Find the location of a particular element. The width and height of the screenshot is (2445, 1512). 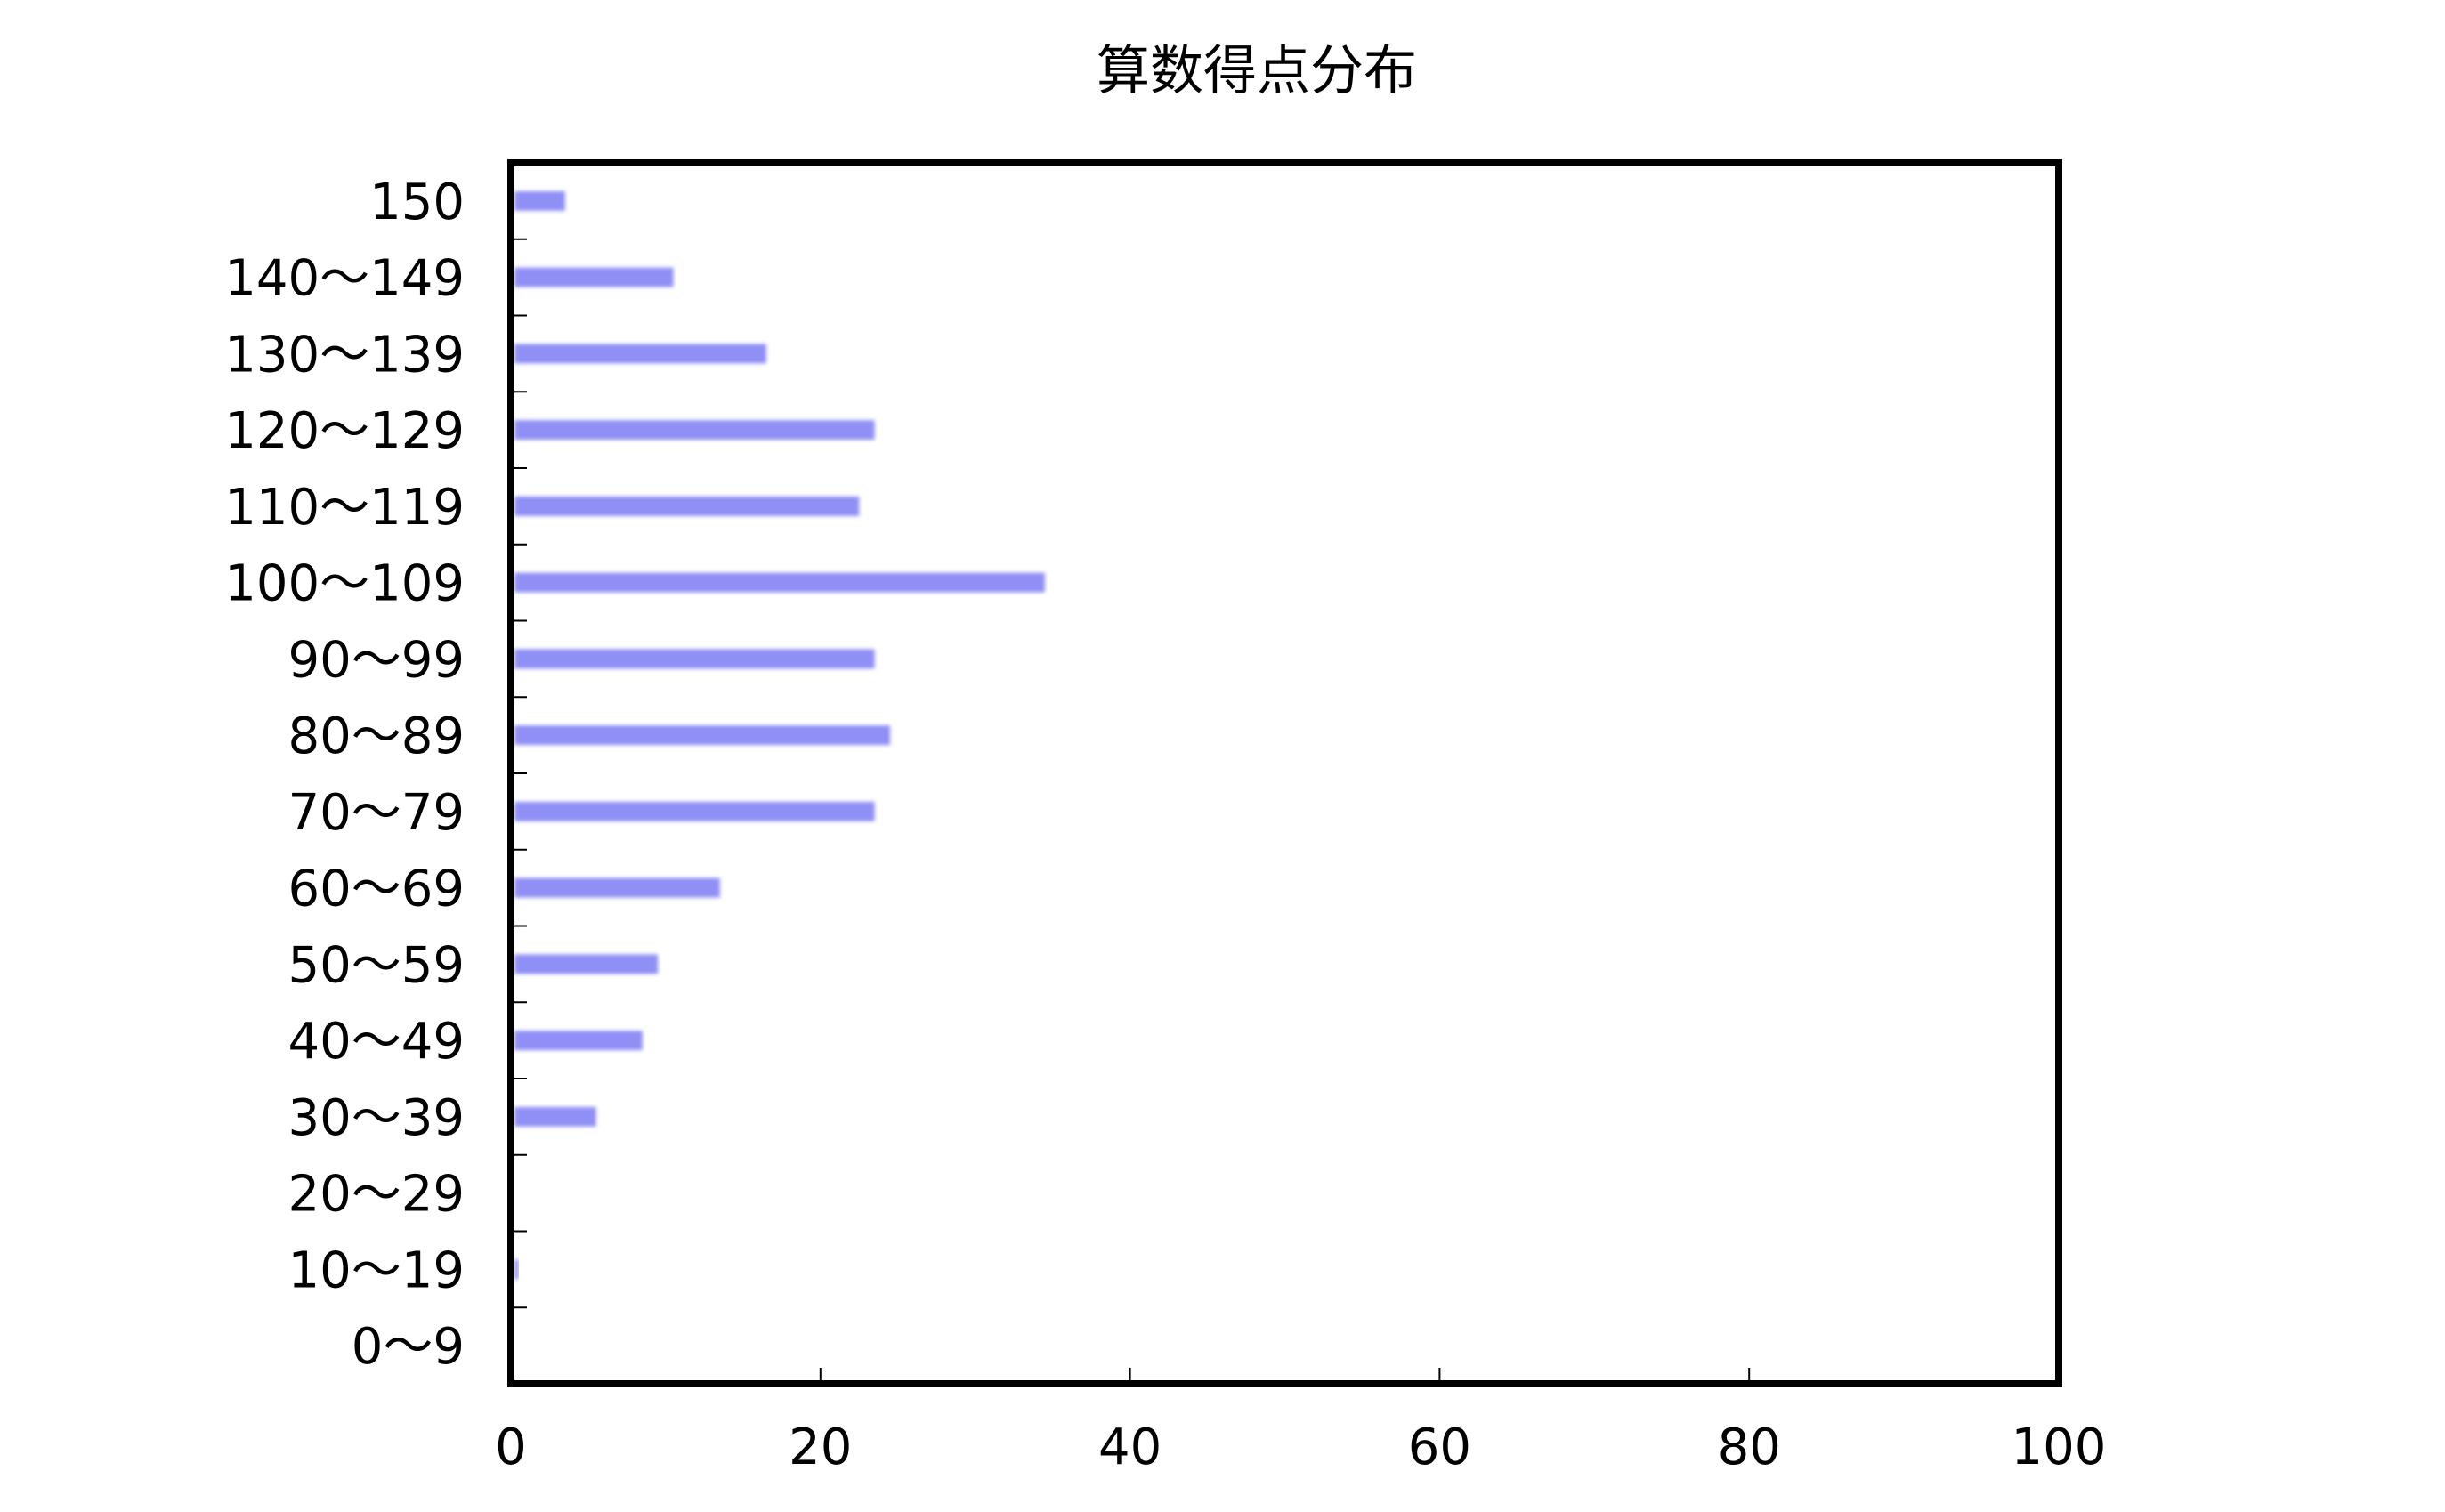

category-label: 40～49 is located at coordinates (376, 1042).